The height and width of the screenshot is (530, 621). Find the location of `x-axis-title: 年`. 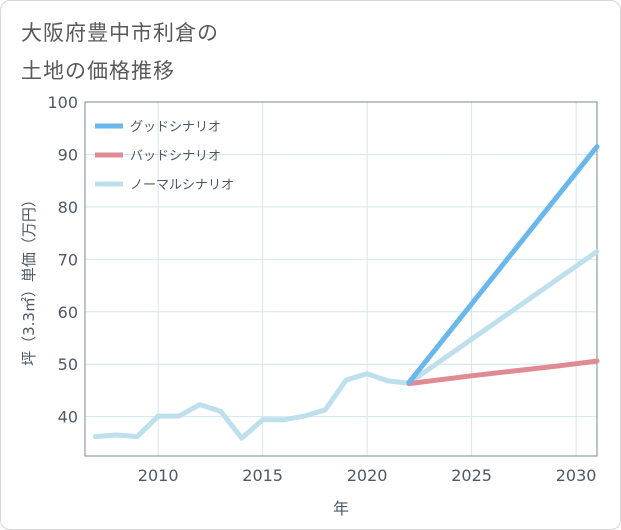

x-axis-title: 年 is located at coordinates (341, 508).